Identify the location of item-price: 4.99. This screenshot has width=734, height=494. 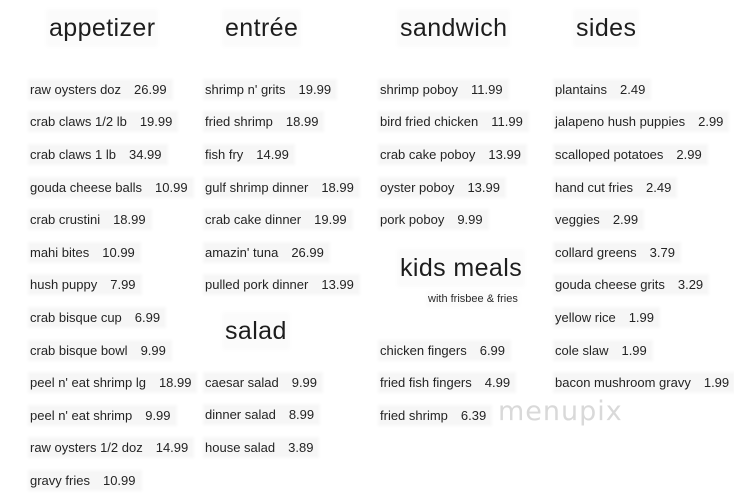
(497, 383).